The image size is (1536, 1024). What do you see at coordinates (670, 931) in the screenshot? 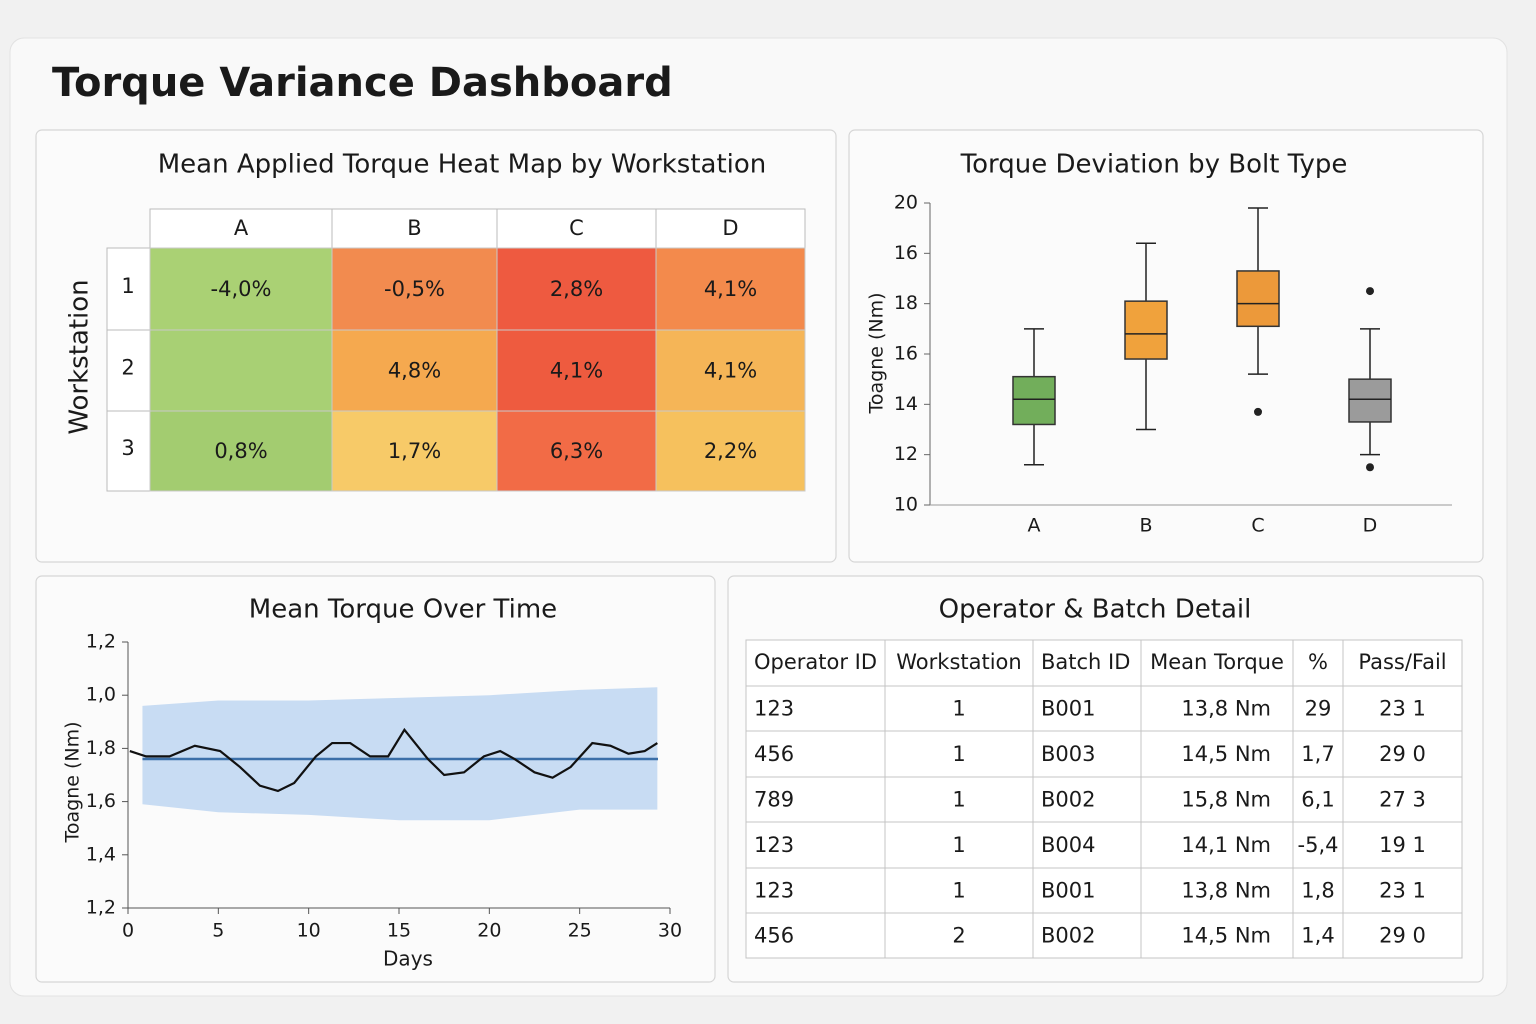
I see `x-tick-label: 30` at bounding box center [670, 931].